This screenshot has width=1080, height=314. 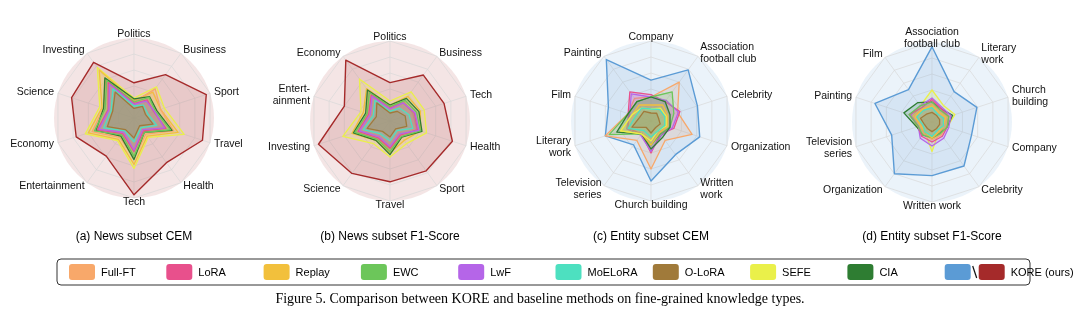 What do you see at coordinates (501, 272) in the screenshot?
I see `legend-label: LwF` at bounding box center [501, 272].